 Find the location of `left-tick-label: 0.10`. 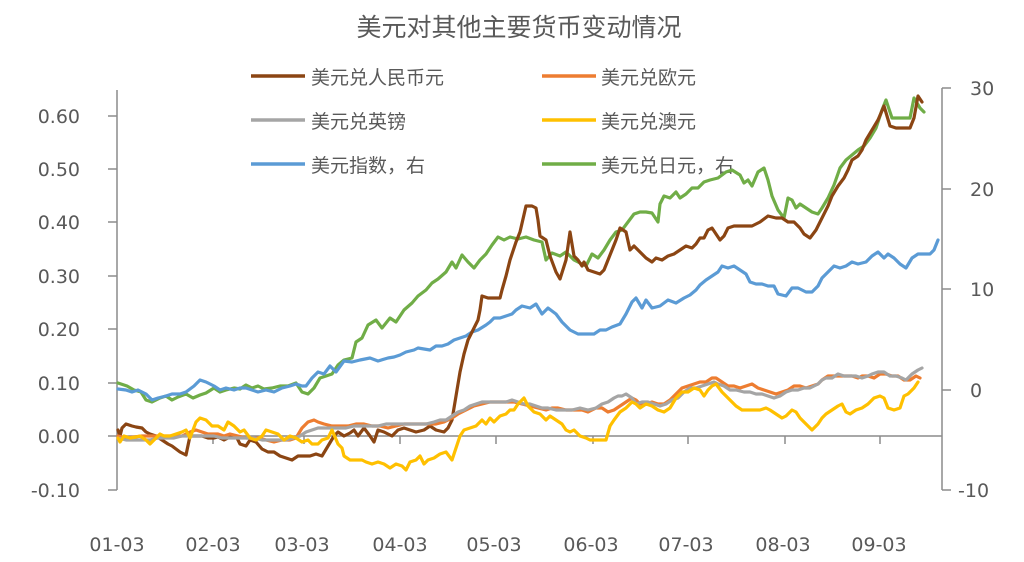

left-tick-label: 0.10 is located at coordinates (59, 384).